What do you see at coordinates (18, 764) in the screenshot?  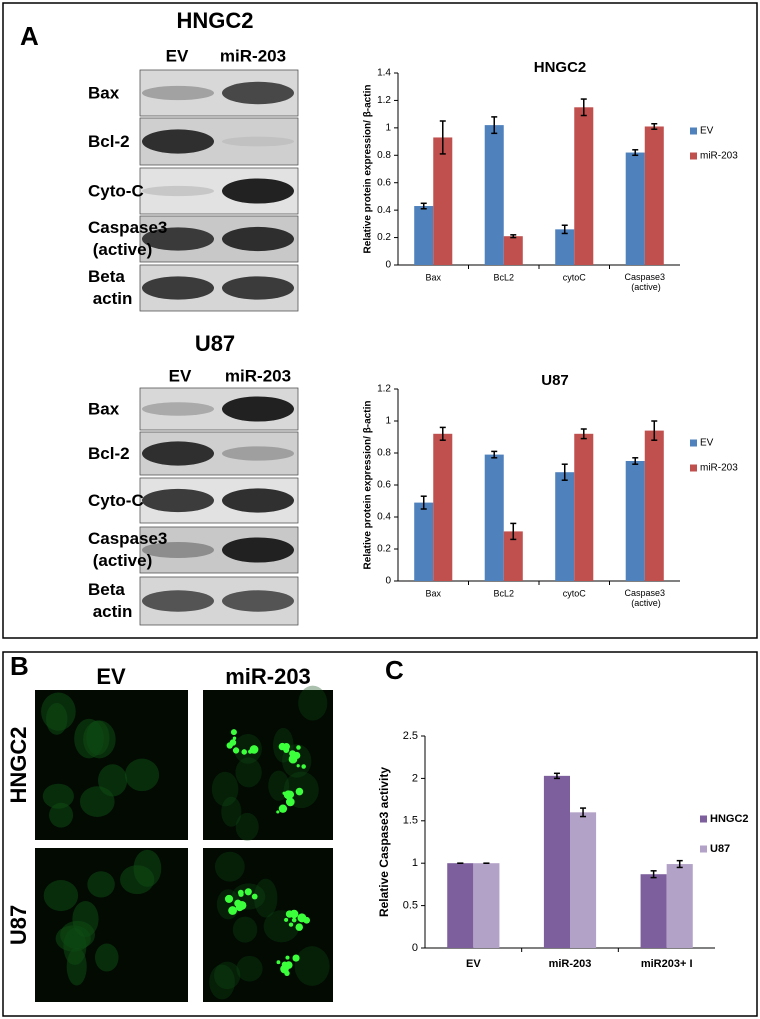 I see `micrograph-row-label: HNGC2` at bounding box center [18, 764].